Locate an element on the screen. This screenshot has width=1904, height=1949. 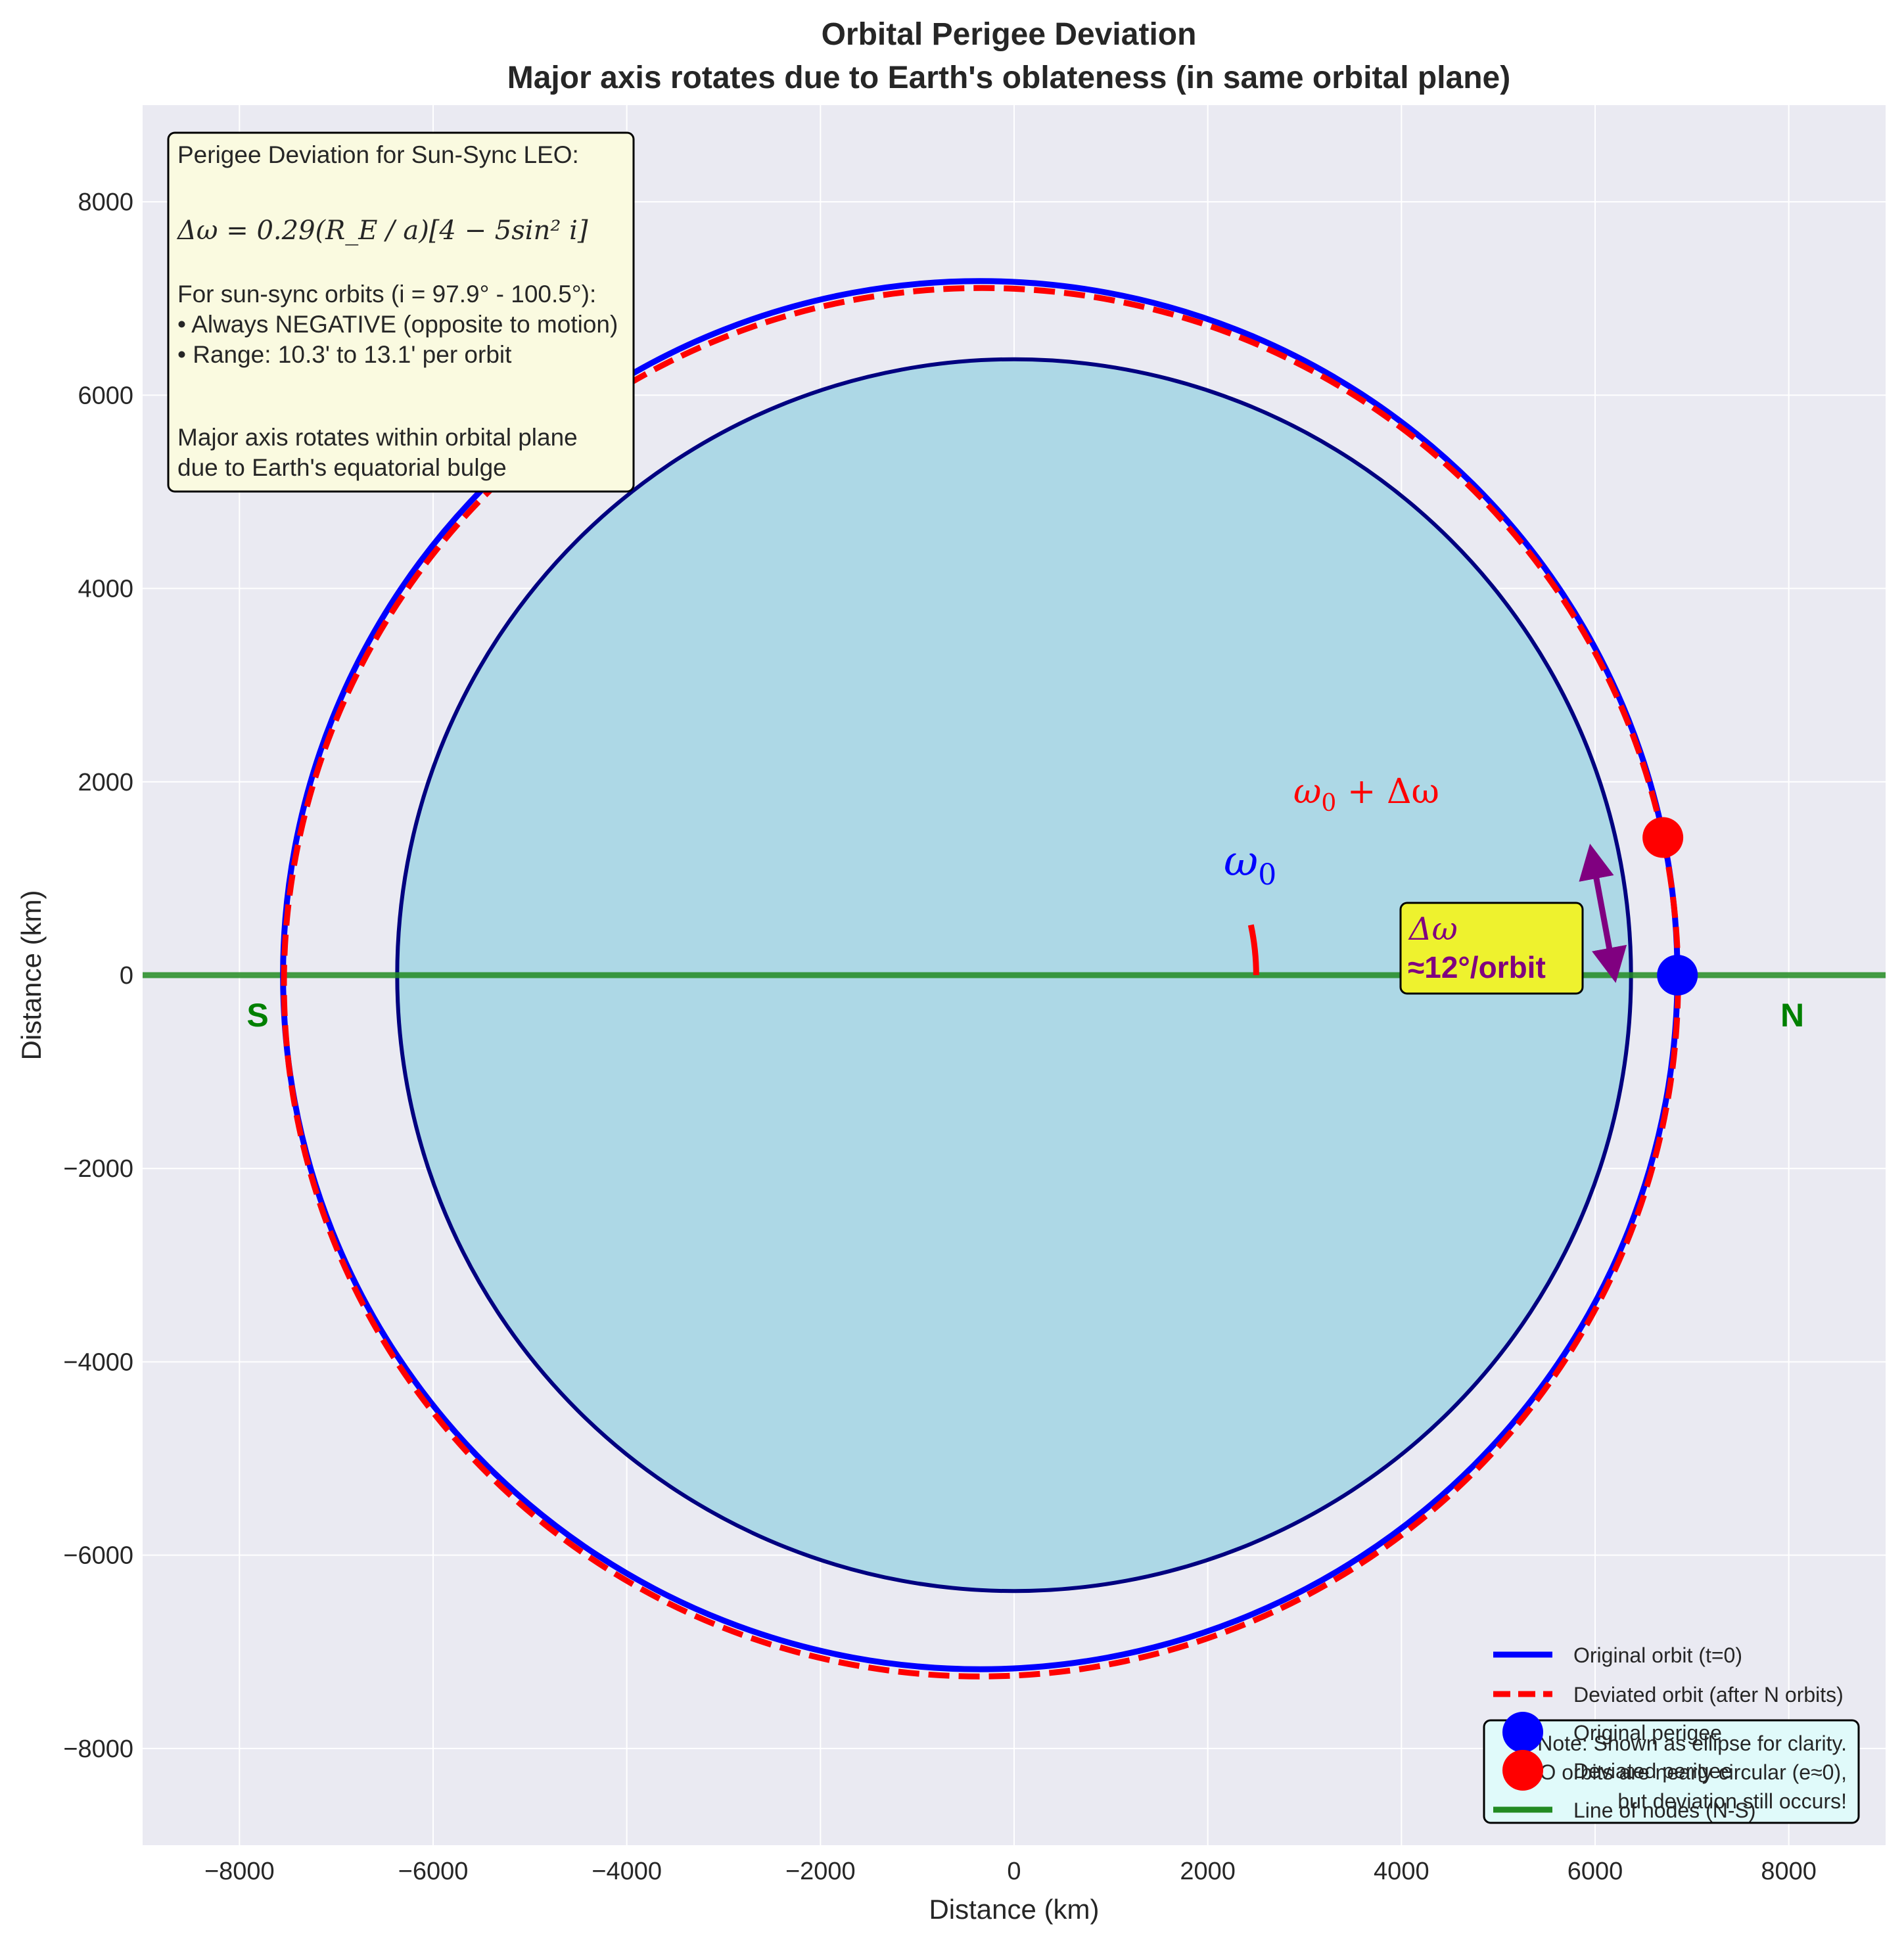
omega0-label: ω0 is located at coordinates (1250, 864).